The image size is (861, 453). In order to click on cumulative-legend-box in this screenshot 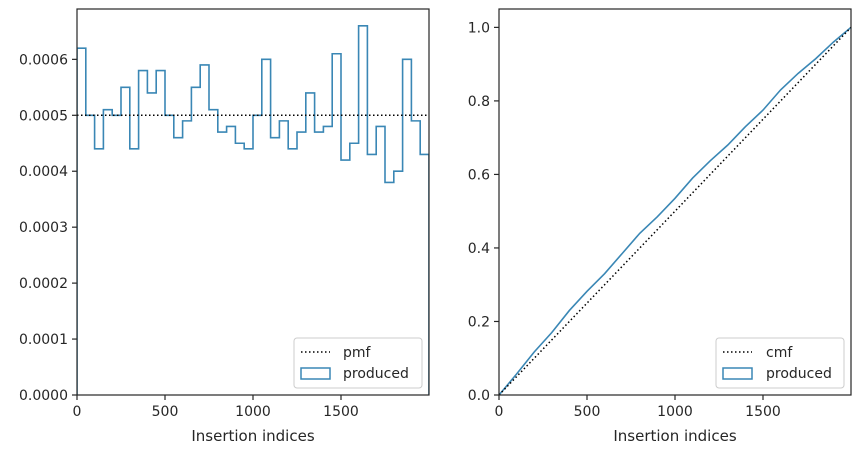, I will do `click(780, 363)`.